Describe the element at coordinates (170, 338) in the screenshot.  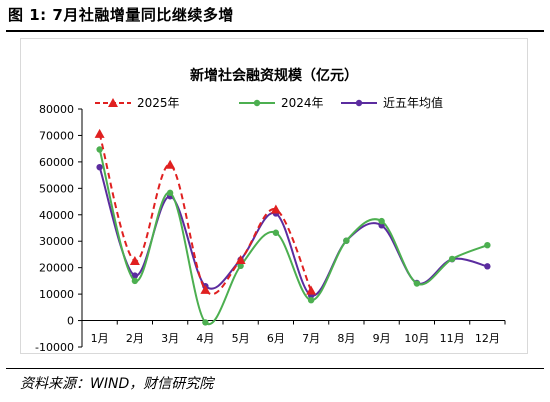
I see `x-tick-label: 3月` at that location.